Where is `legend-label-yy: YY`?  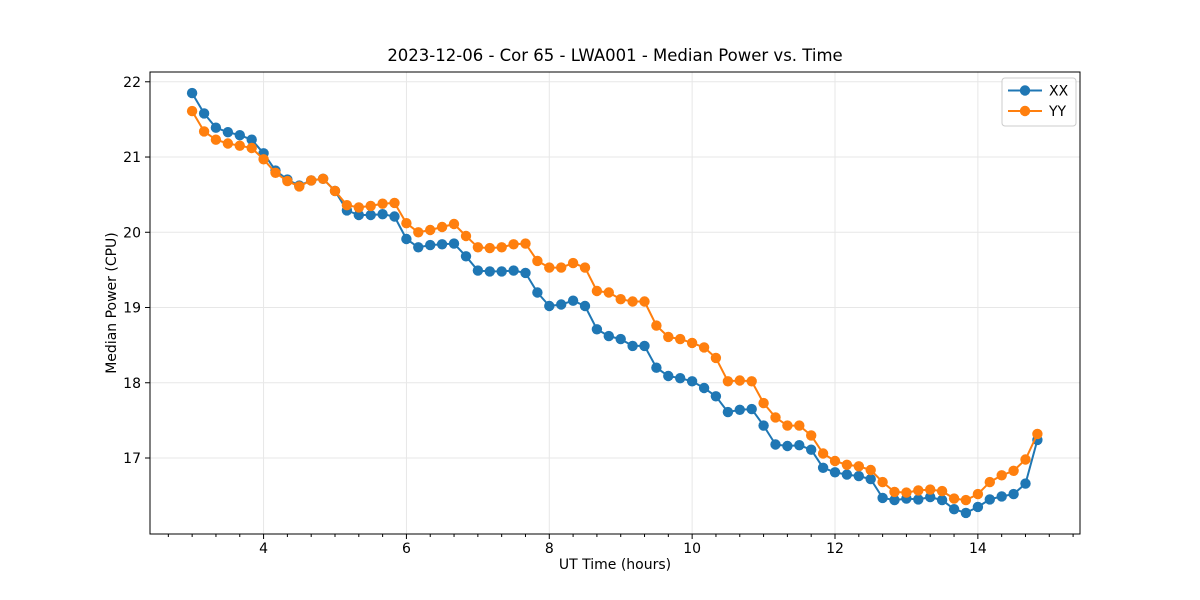 legend-label-yy: YY is located at coordinates (1057, 112).